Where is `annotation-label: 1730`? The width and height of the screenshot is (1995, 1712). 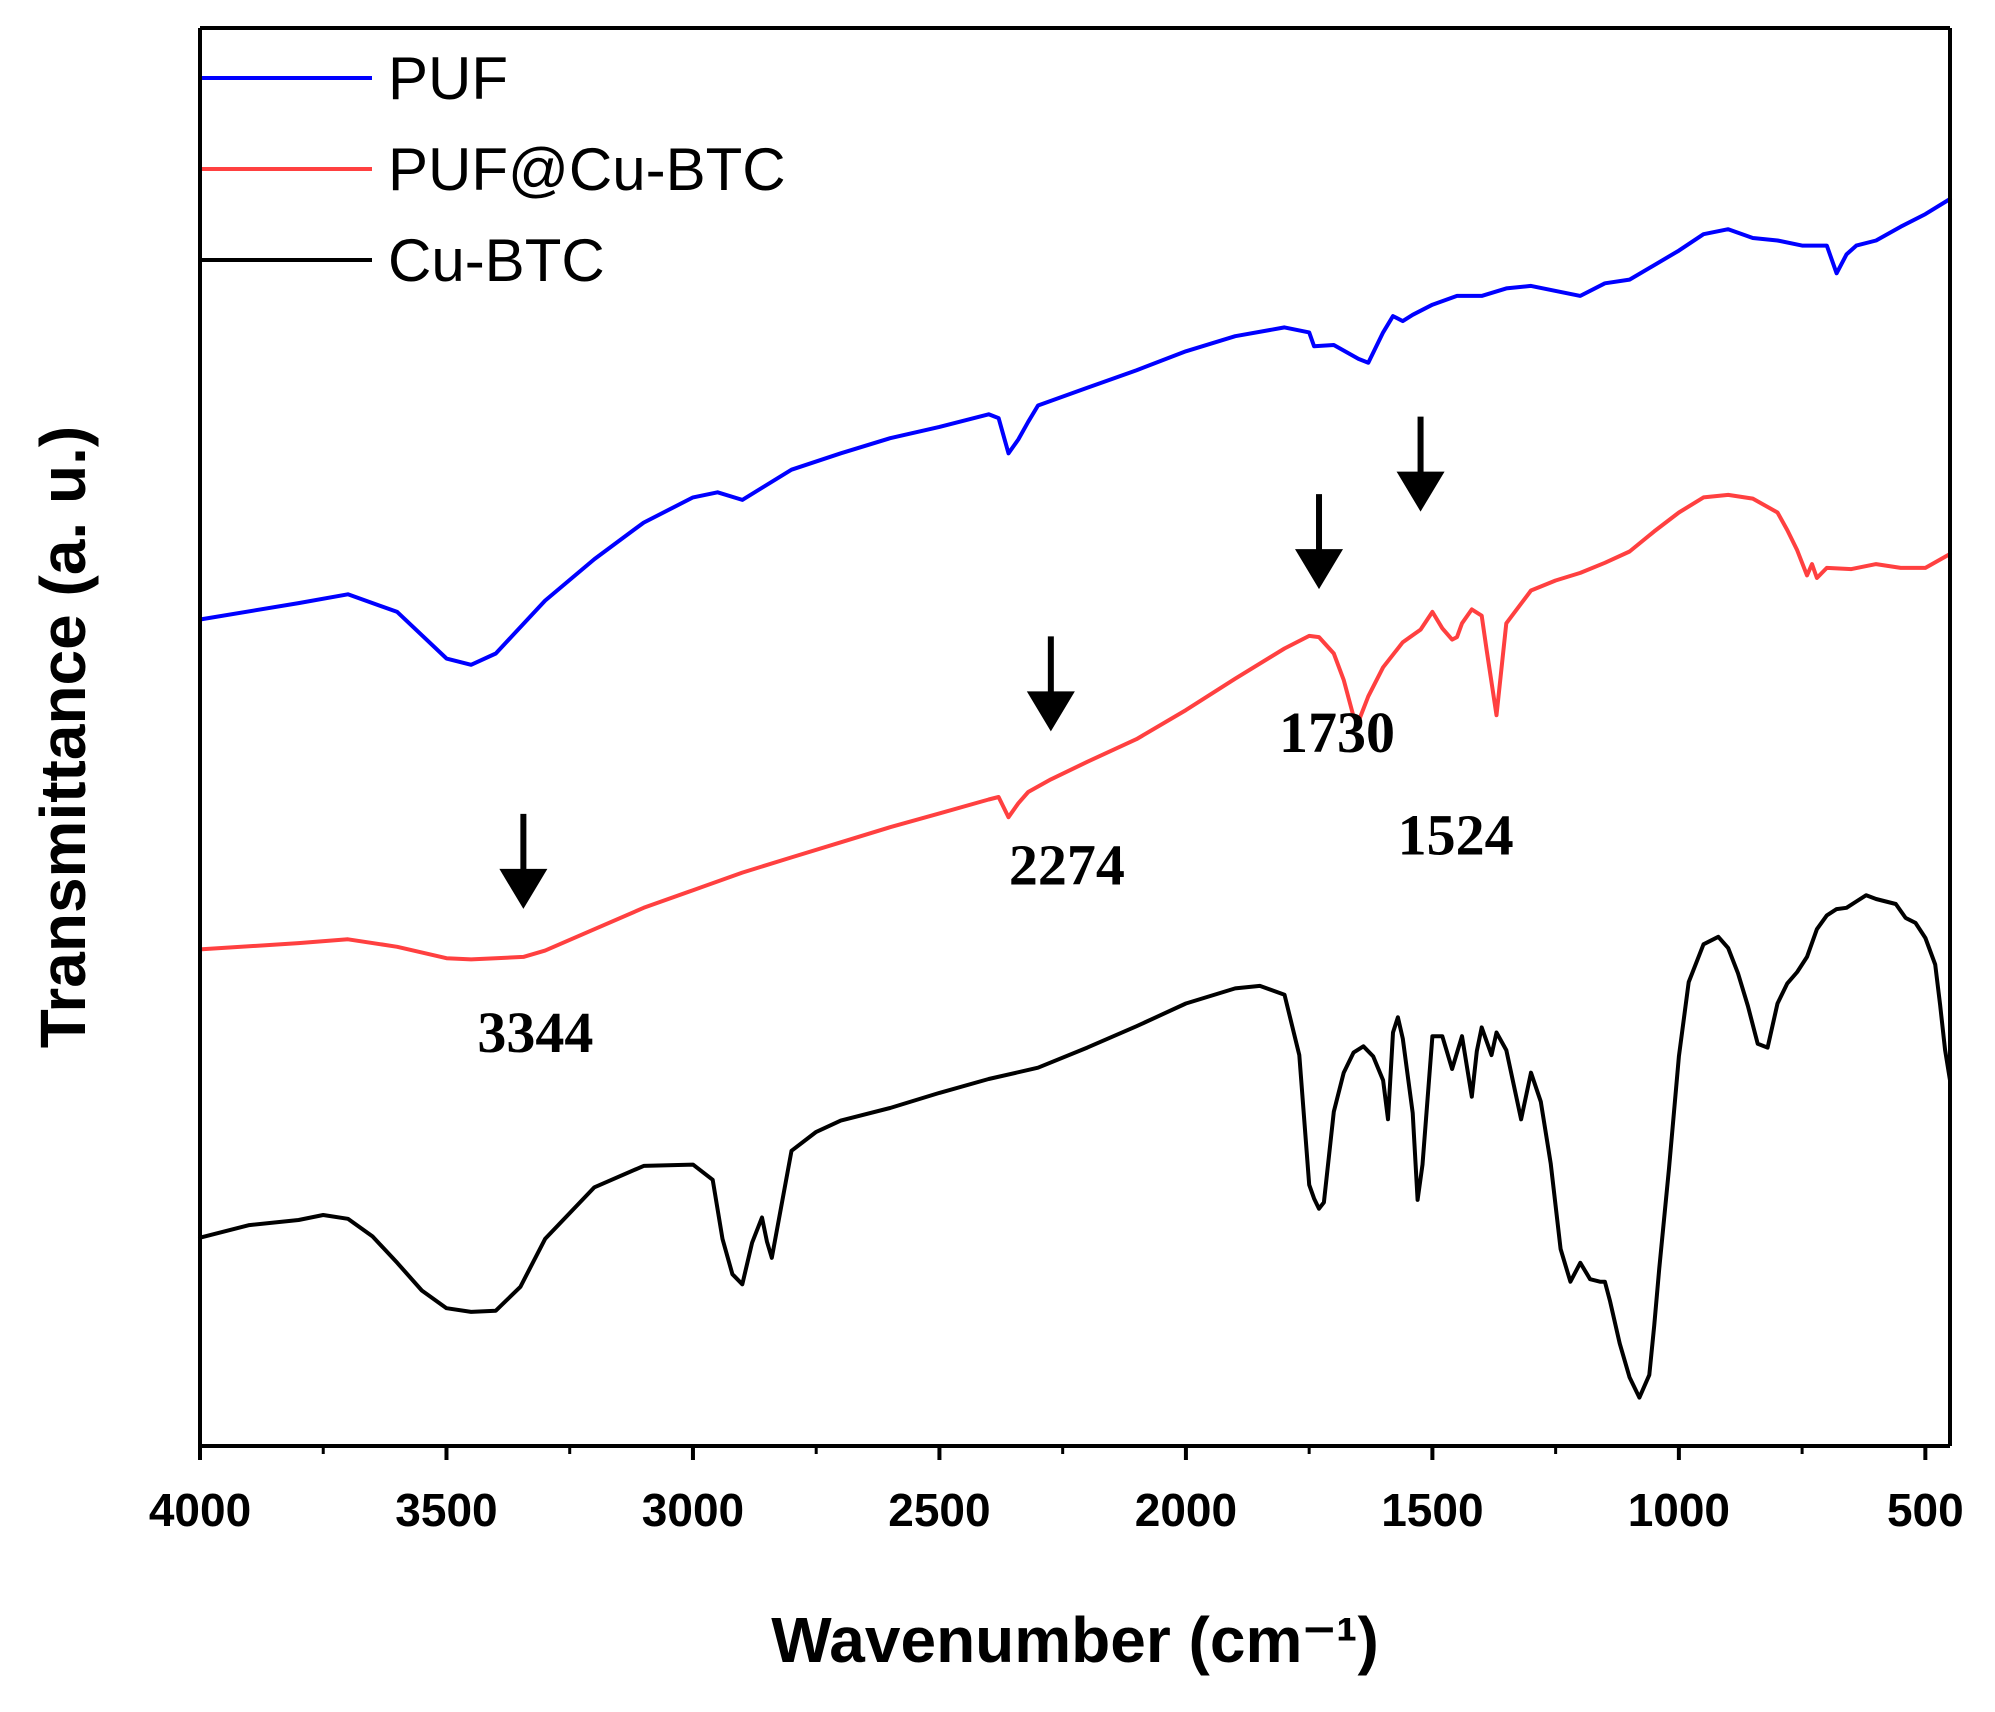
annotation-label: 1730 is located at coordinates (1337, 732).